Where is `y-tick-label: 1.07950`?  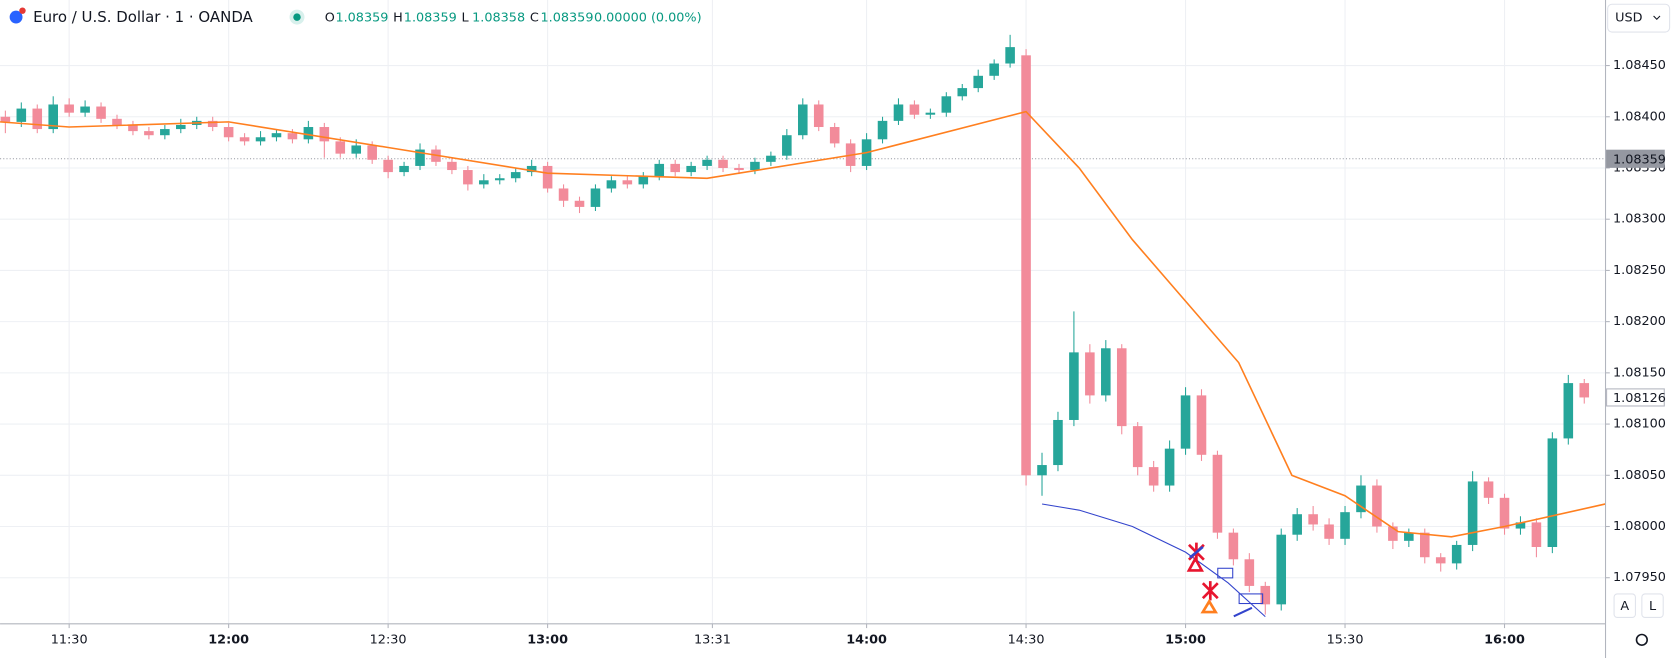
y-tick-label: 1.07950 is located at coordinates (1639, 577).